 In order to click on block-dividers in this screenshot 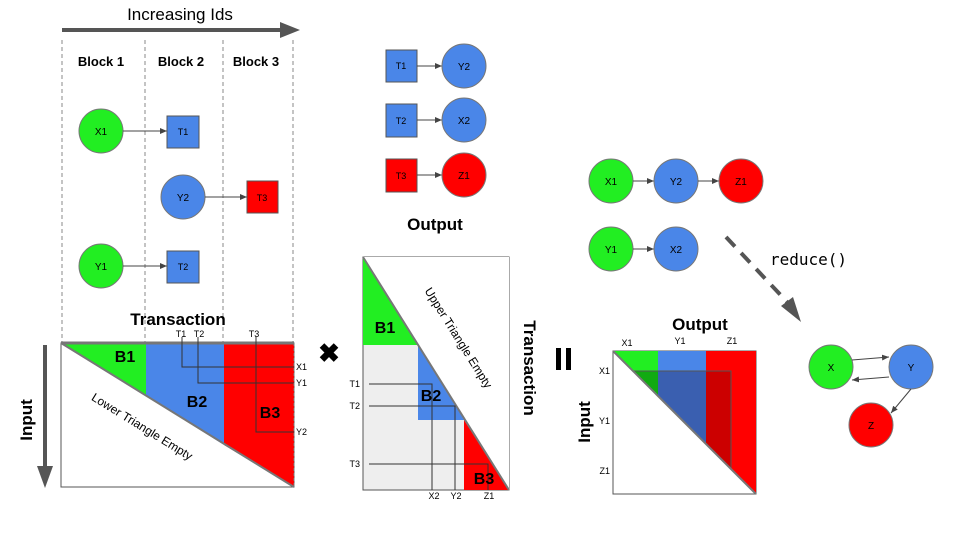, I will do `click(177, 192)`.